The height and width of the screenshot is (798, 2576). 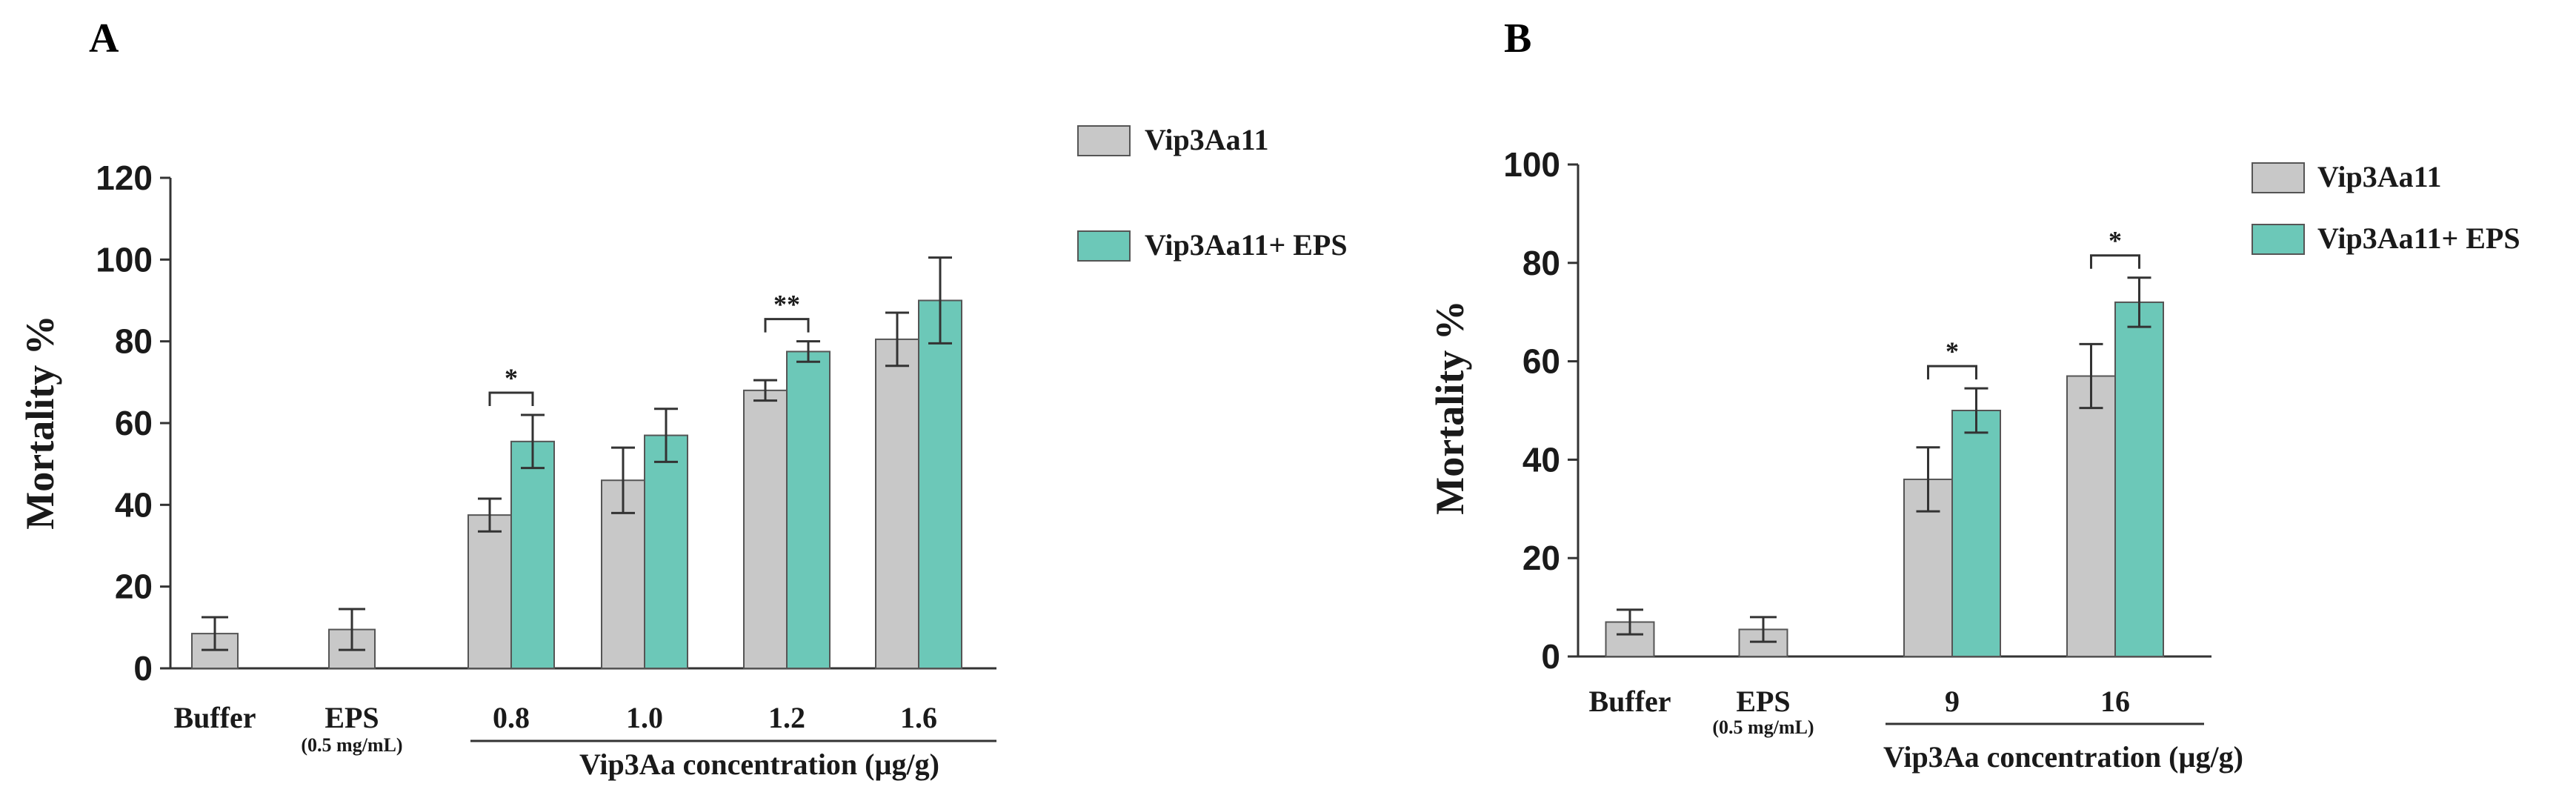 I want to click on panel-a-y-tick-label-20: 20, so click(x=134, y=587).